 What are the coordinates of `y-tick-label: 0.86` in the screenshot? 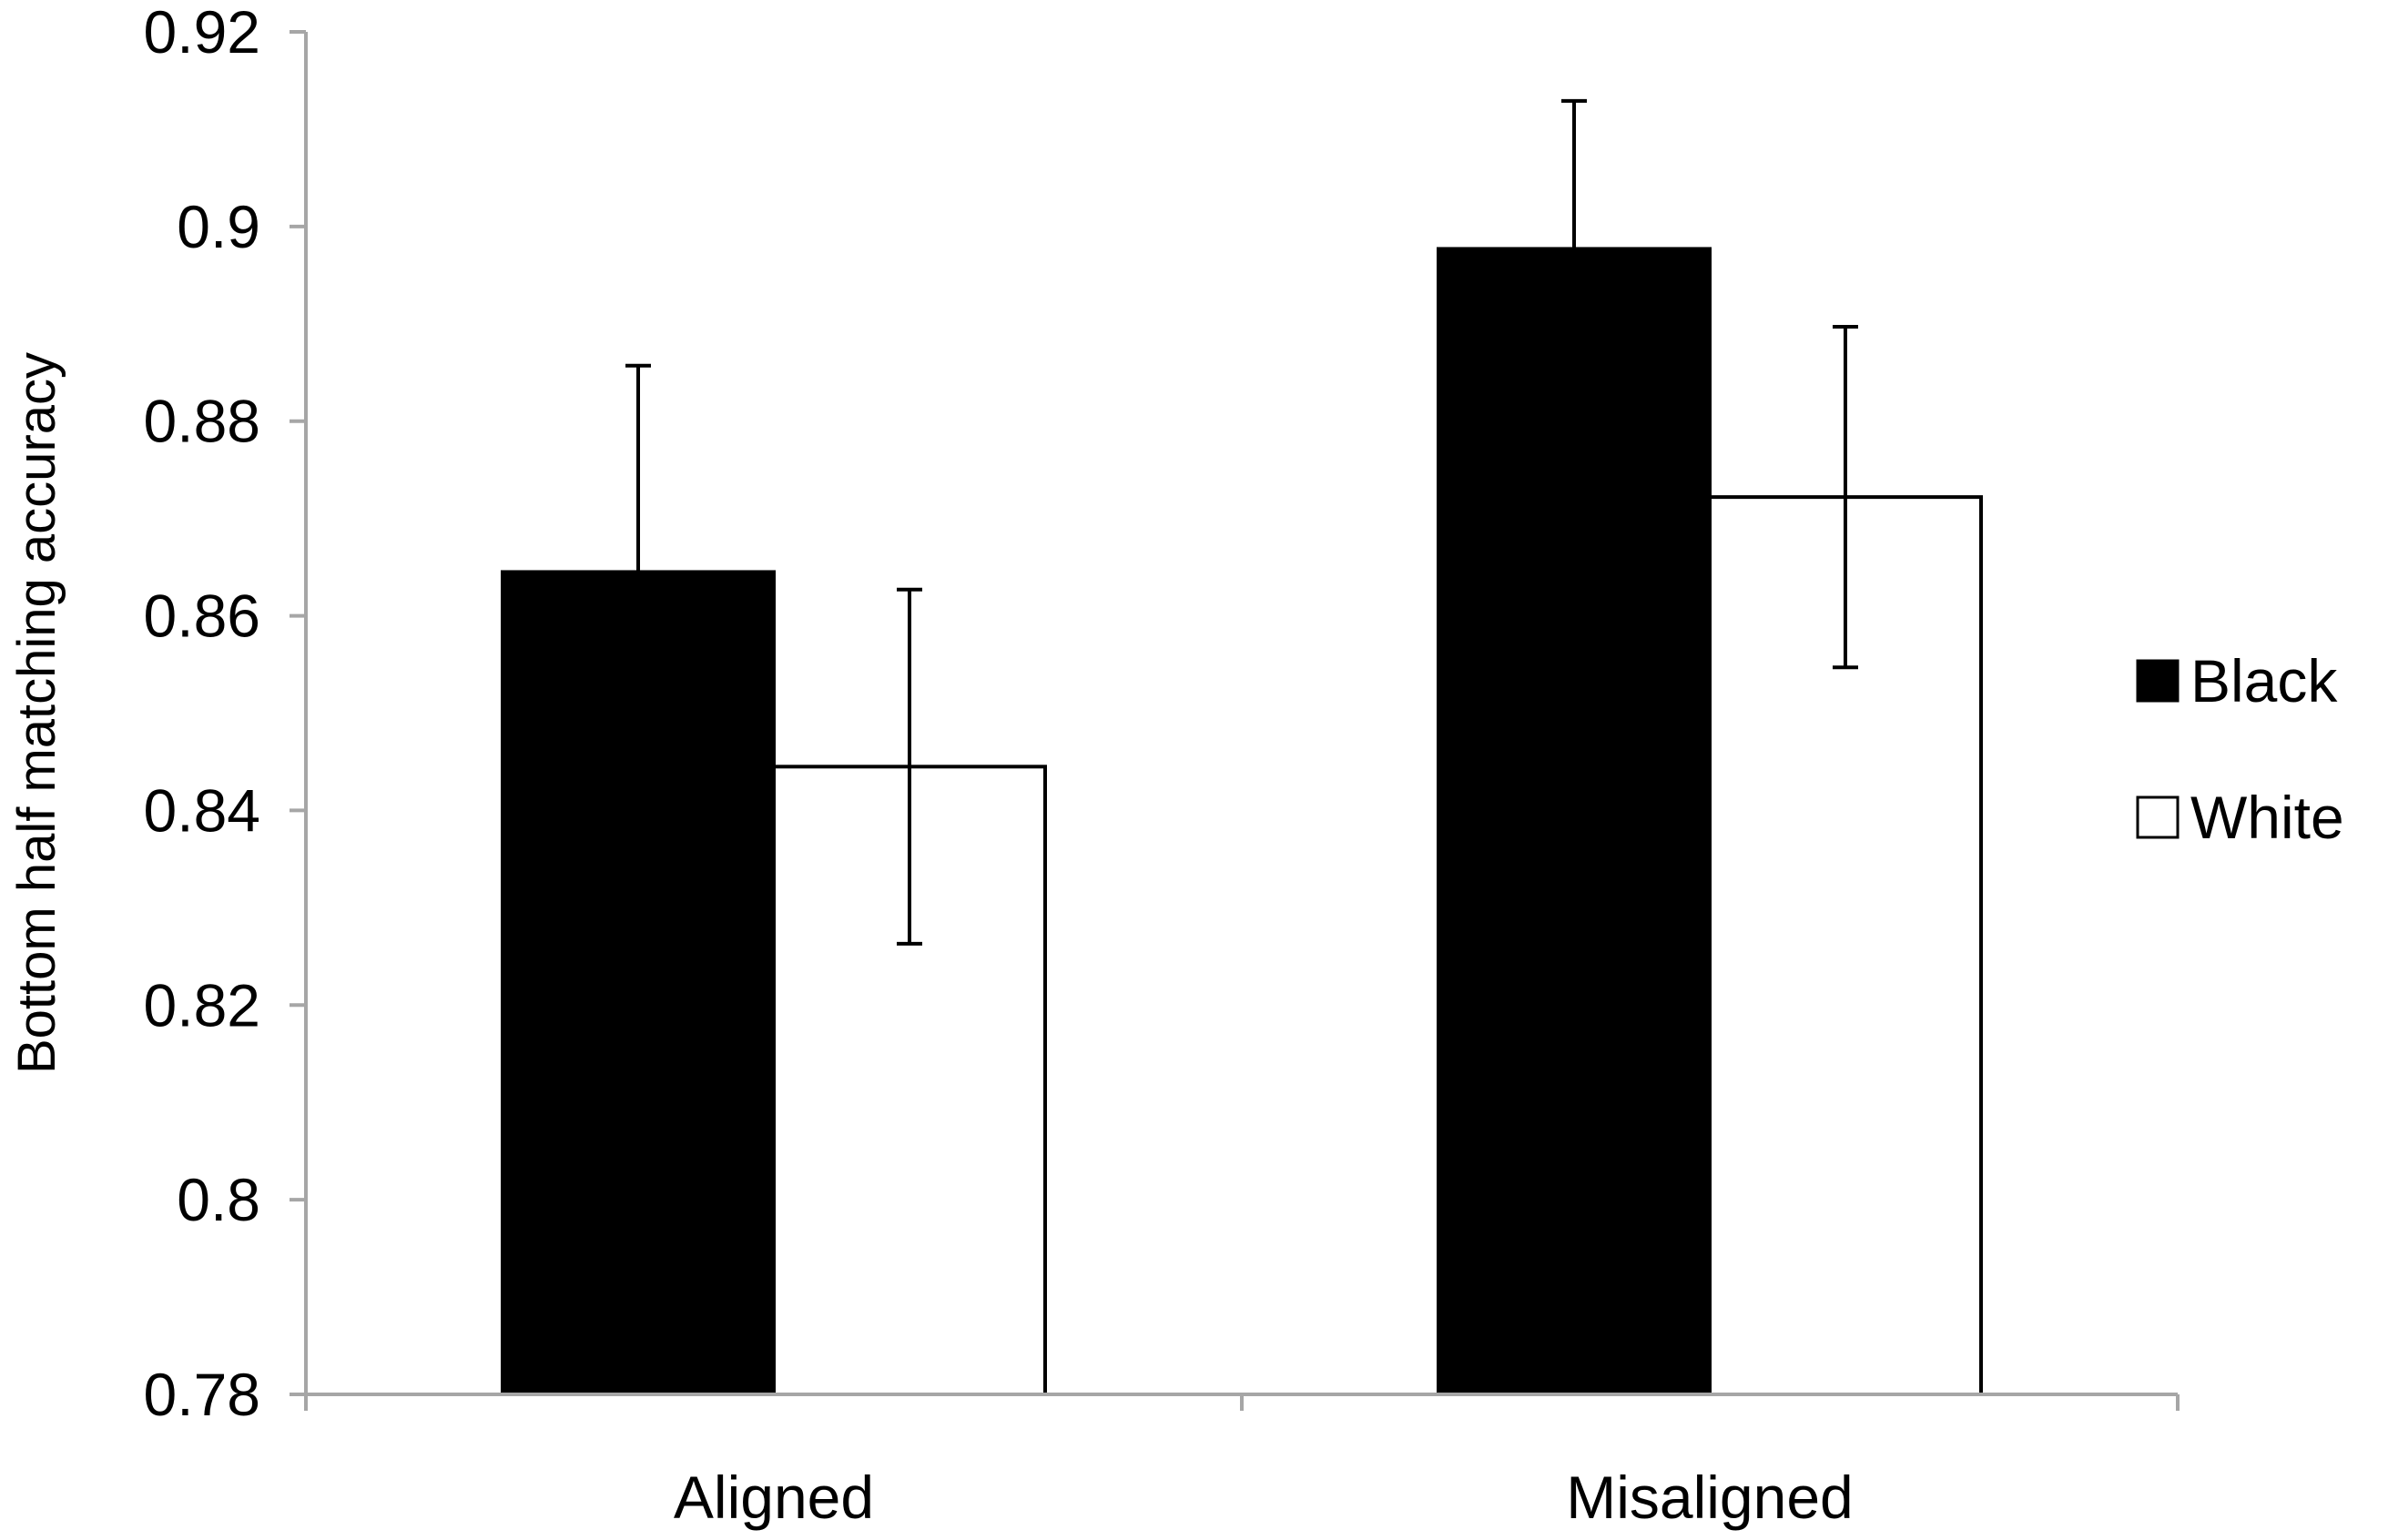 It's located at (202, 616).